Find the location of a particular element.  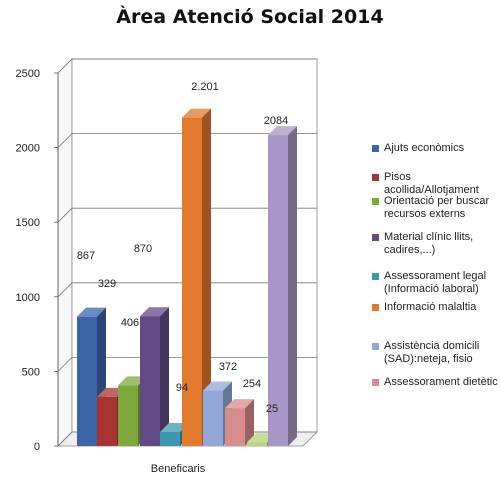

data-label: 329 is located at coordinates (107, 284).